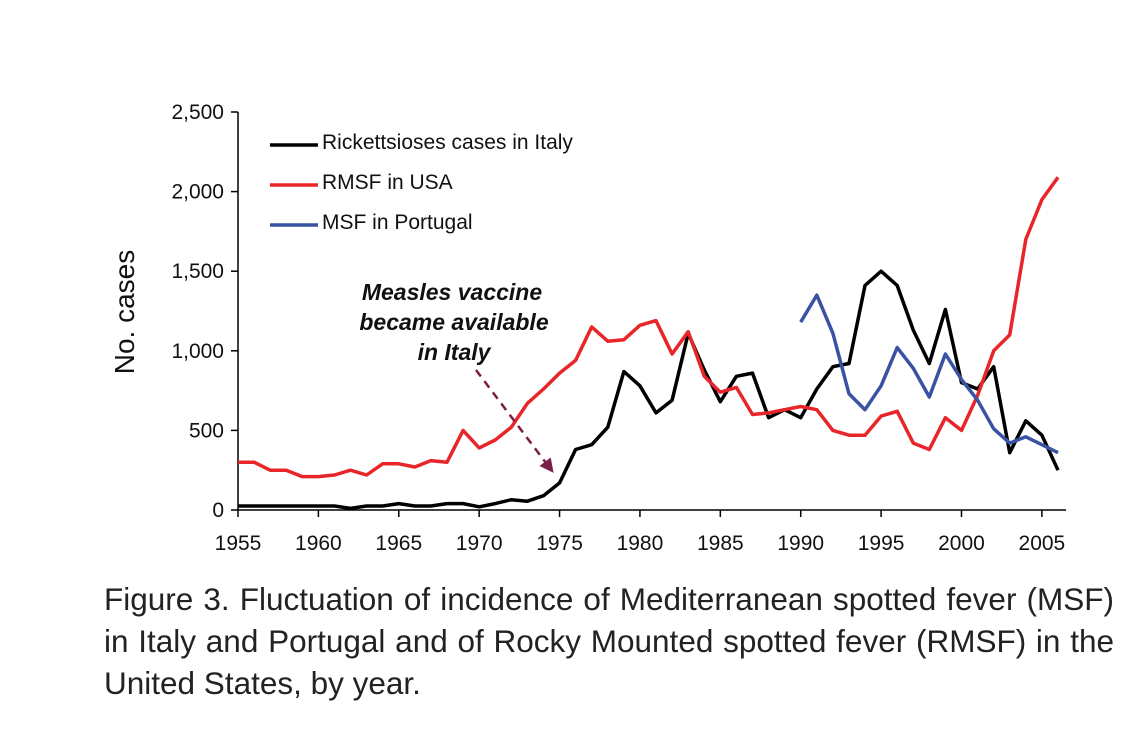 The height and width of the screenshot is (752, 1148). What do you see at coordinates (124, 312) in the screenshot?
I see `y-axis-label: No. cases` at bounding box center [124, 312].